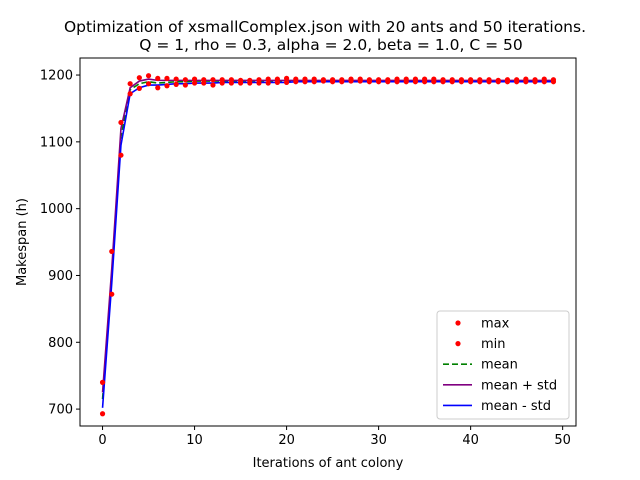 This screenshot has width=640, height=480. I want to click on x-tick-label: 40, so click(470, 440).